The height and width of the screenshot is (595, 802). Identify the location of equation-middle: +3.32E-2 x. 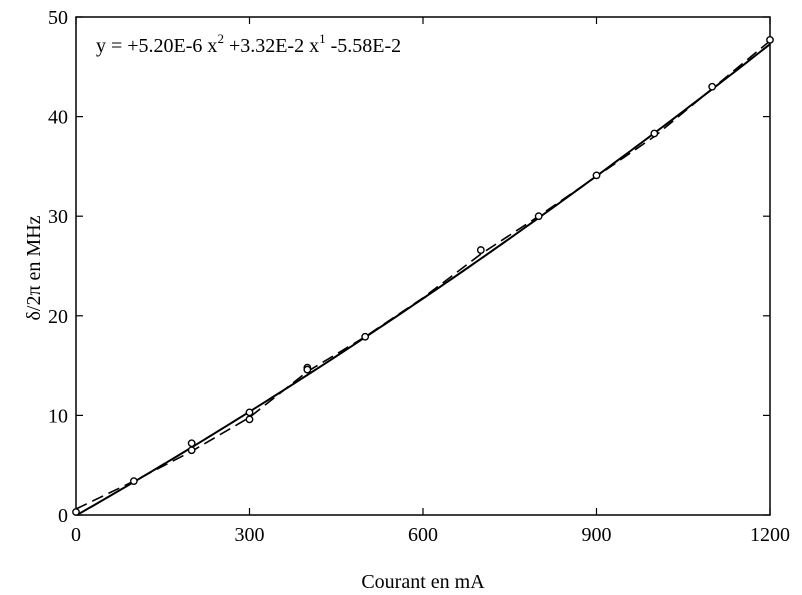
(271, 46).